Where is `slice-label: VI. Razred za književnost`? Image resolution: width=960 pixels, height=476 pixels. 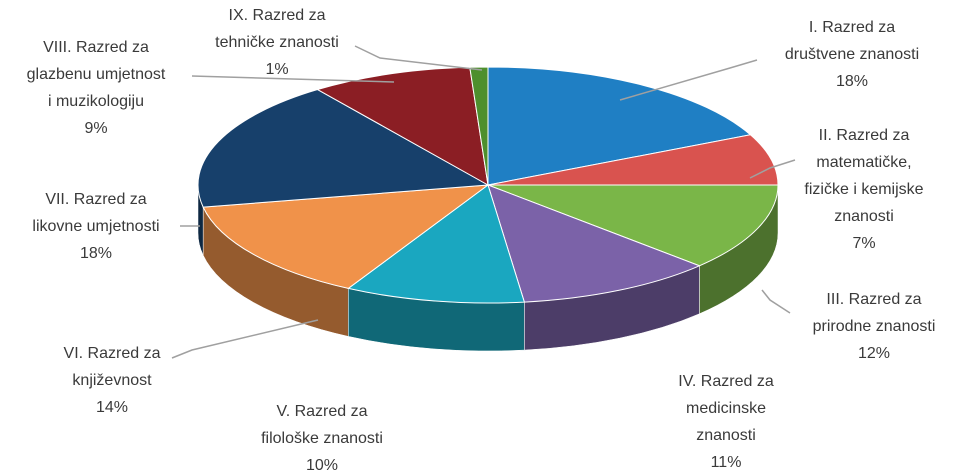 slice-label: VI. Razred za književnost is located at coordinates (112, 367).